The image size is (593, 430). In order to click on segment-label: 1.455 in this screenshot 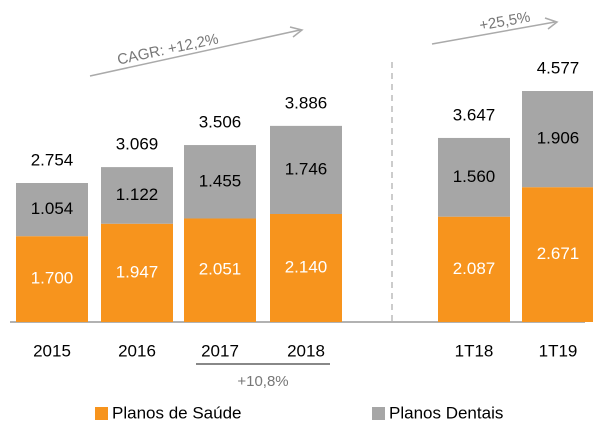, I will do `click(220, 180)`.